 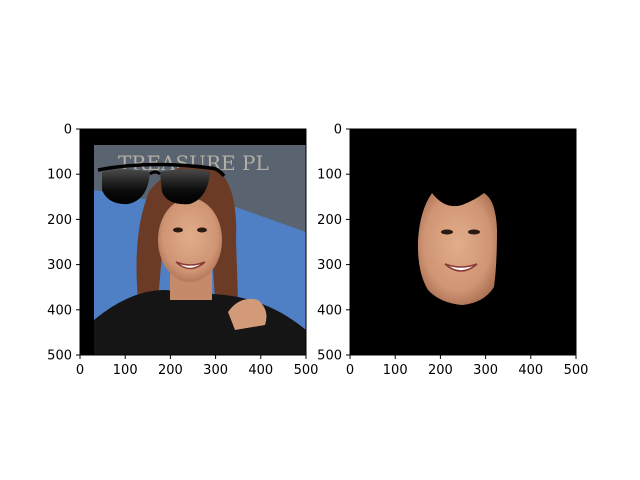 What do you see at coordinates (576, 370) in the screenshot?
I see `right-x-tick-label-5: 500` at bounding box center [576, 370].